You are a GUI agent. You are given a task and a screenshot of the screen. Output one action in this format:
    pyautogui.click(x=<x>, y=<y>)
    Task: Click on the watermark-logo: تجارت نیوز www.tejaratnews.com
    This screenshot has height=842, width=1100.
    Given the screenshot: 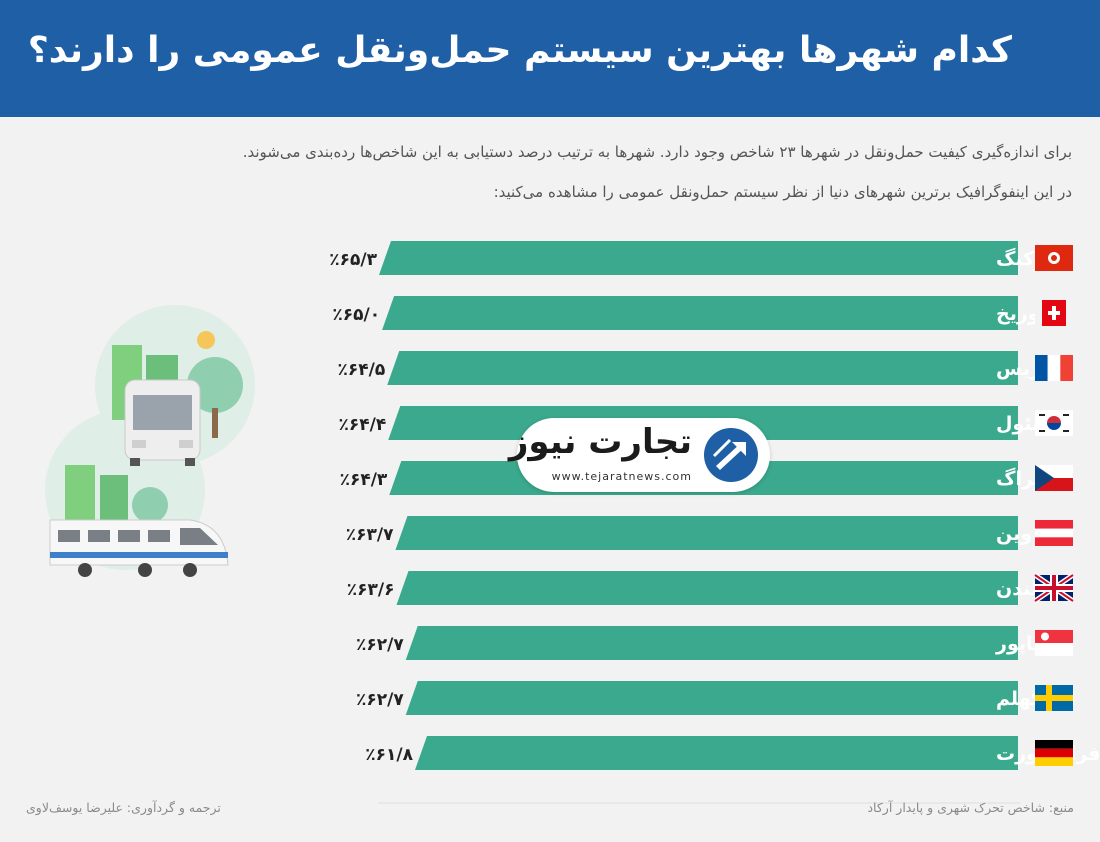 What is the action you would take?
    pyautogui.click(x=639, y=455)
    